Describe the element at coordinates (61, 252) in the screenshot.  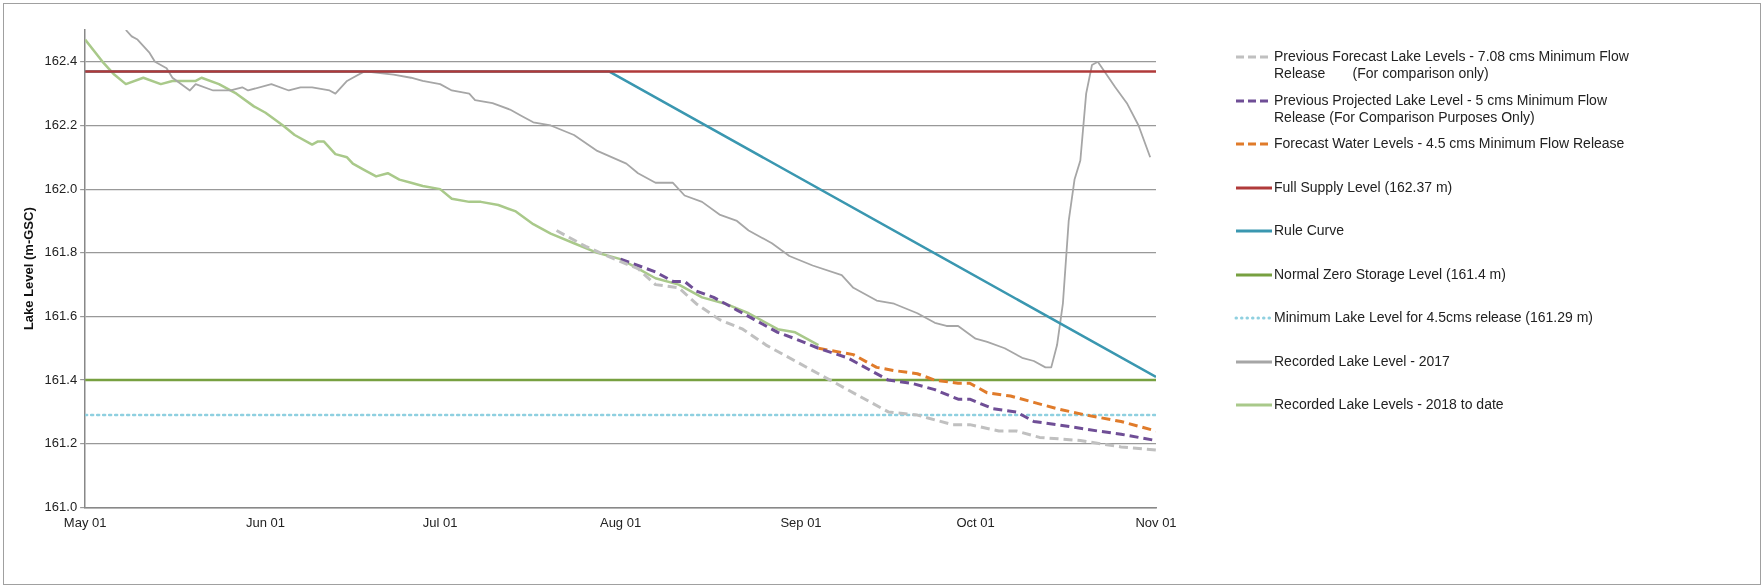
I see `y-tick-label: 161.8` at that location.